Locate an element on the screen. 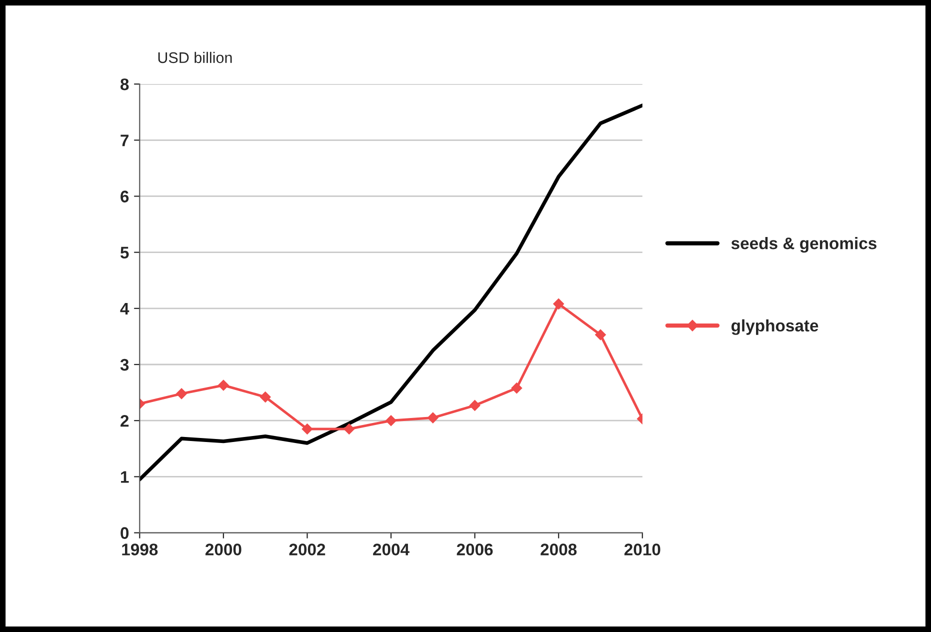  y-tick-label: 7 is located at coordinates (124, 140).